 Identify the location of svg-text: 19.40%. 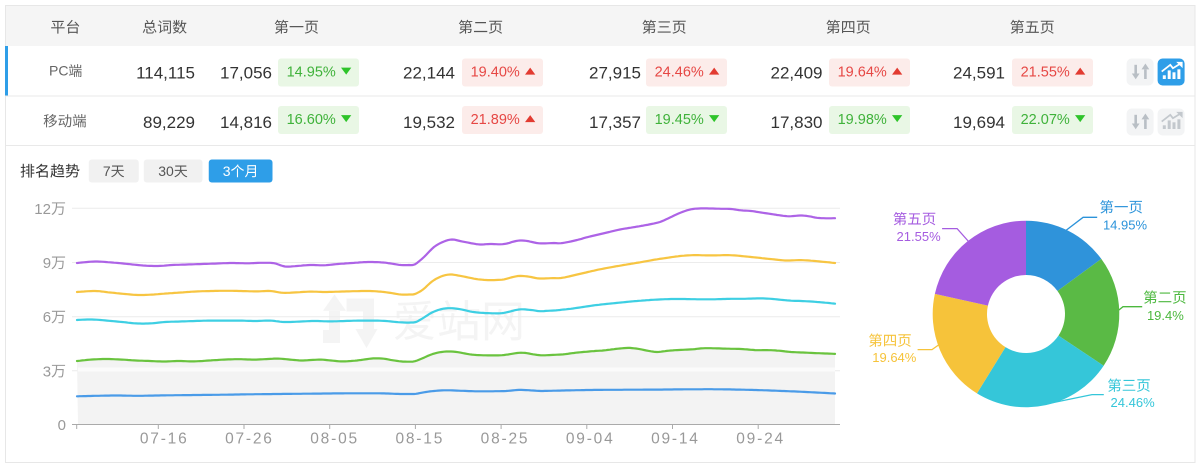
(495, 72).